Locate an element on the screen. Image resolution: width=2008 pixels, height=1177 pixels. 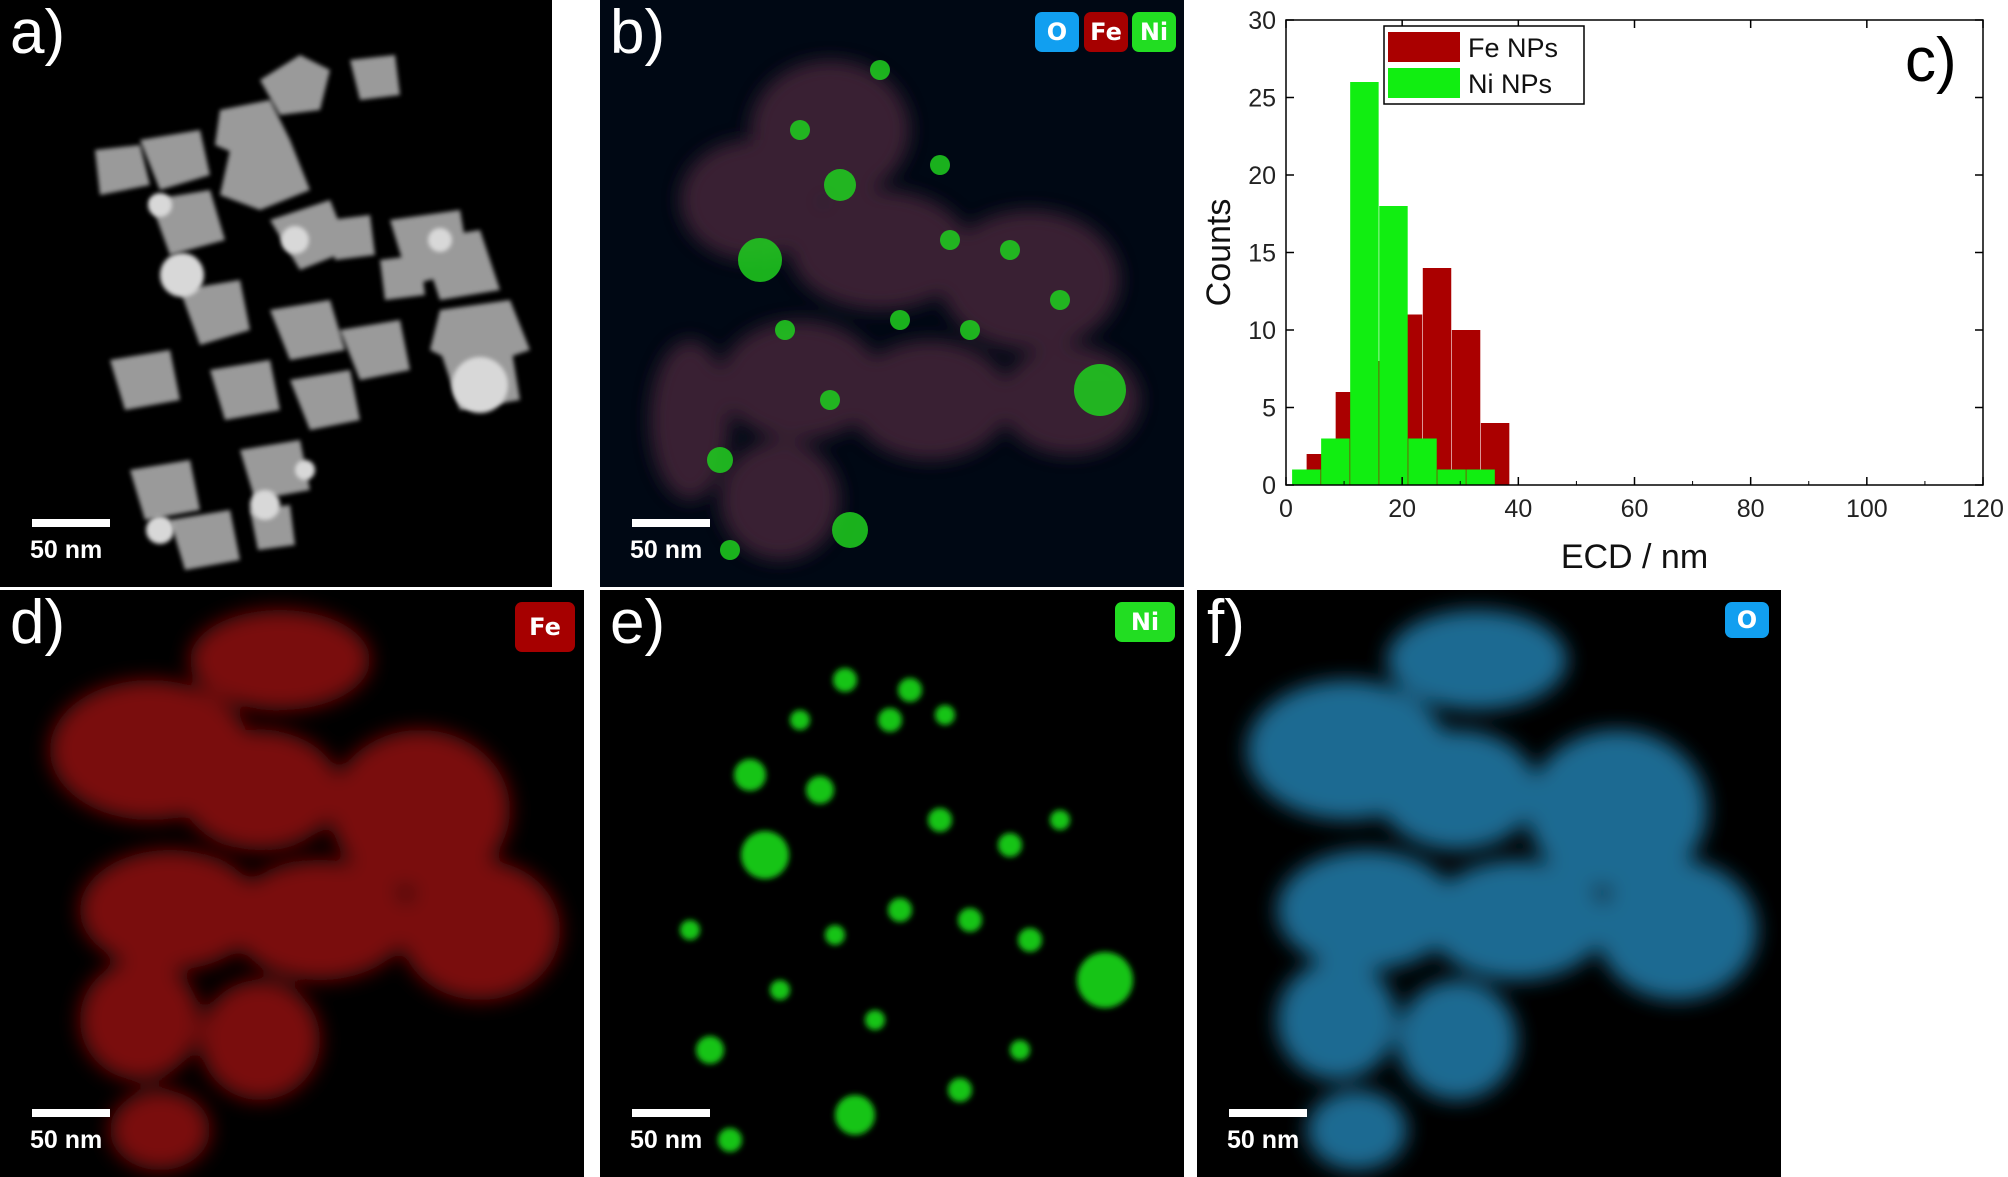
y-tick-label: 15 is located at coordinates (1262, 254).